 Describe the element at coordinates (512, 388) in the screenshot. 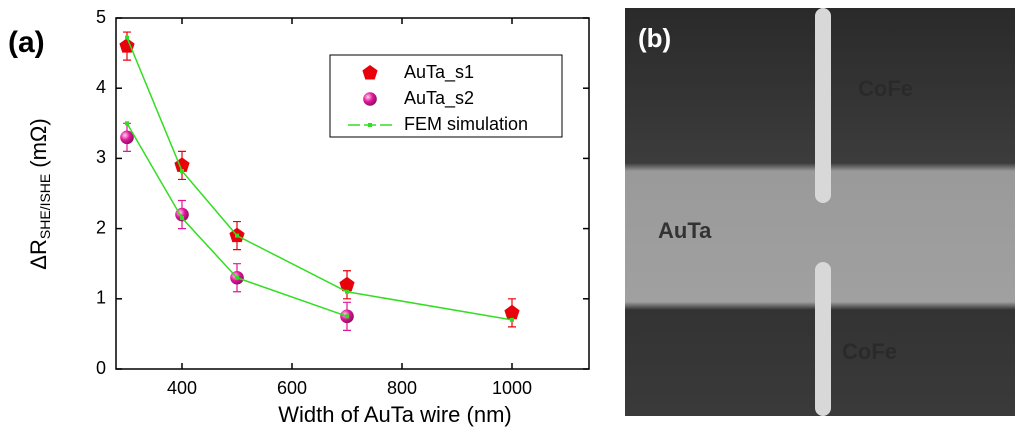

I see `x-tick-label: 1000` at that location.